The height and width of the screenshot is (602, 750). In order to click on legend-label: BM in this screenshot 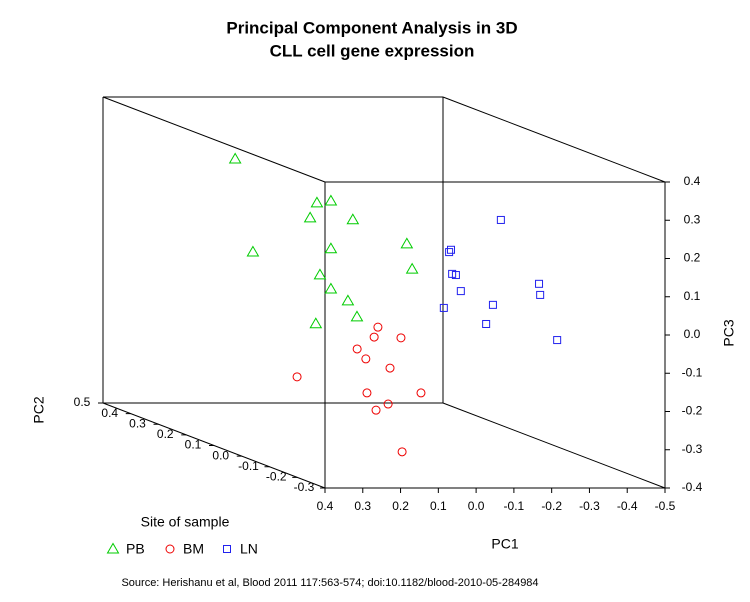, I will do `click(193, 549)`.